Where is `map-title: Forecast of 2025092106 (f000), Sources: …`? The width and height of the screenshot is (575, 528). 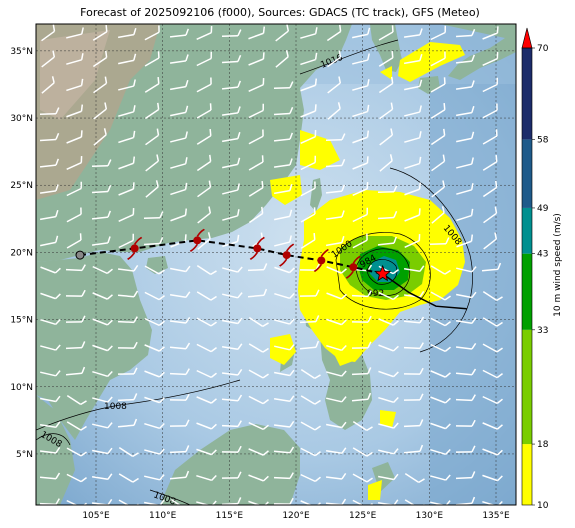 map-title: Forecast of 2025092106 (f000), Sources: … is located at coordinates (280, 12).